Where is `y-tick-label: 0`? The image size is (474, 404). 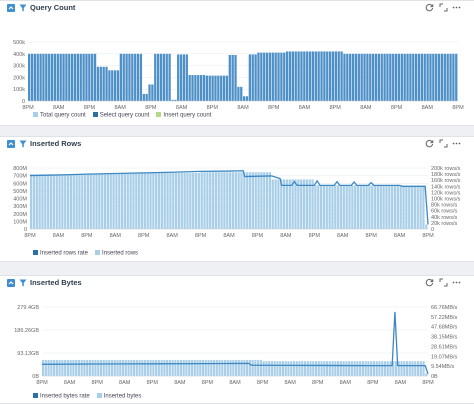
y-tick-label: 0 is located at coordinates (23, 102).